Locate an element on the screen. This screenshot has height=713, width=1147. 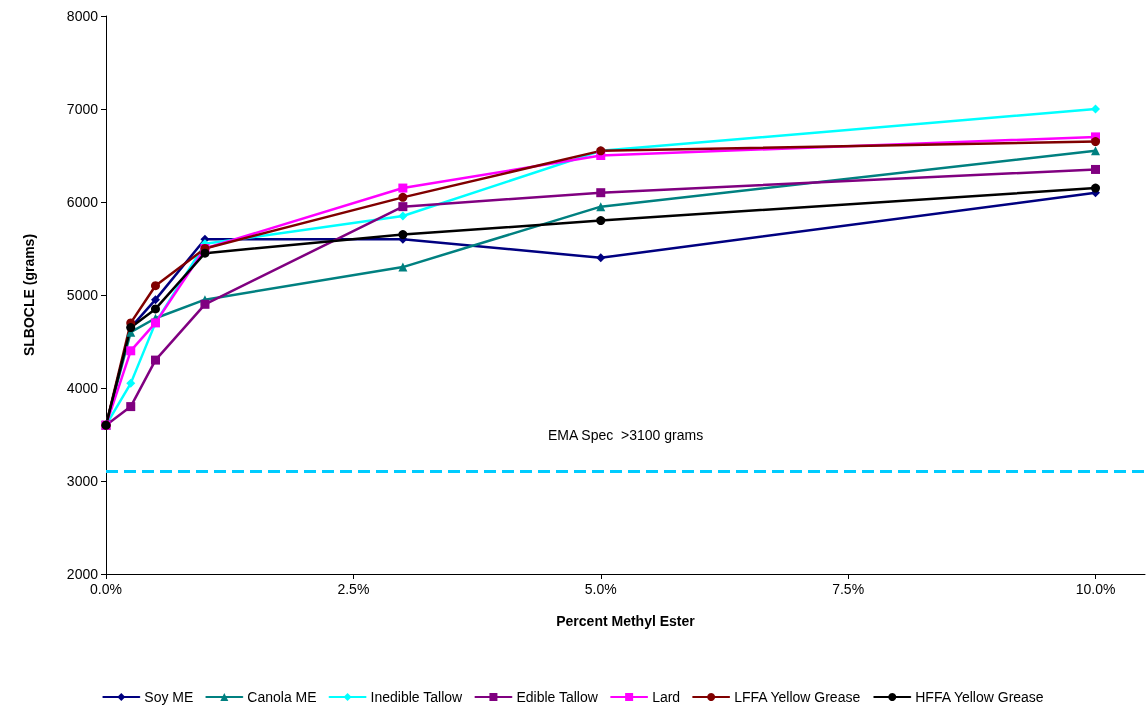
y-tick-label: 4000 is located at coordinates (82, 388).